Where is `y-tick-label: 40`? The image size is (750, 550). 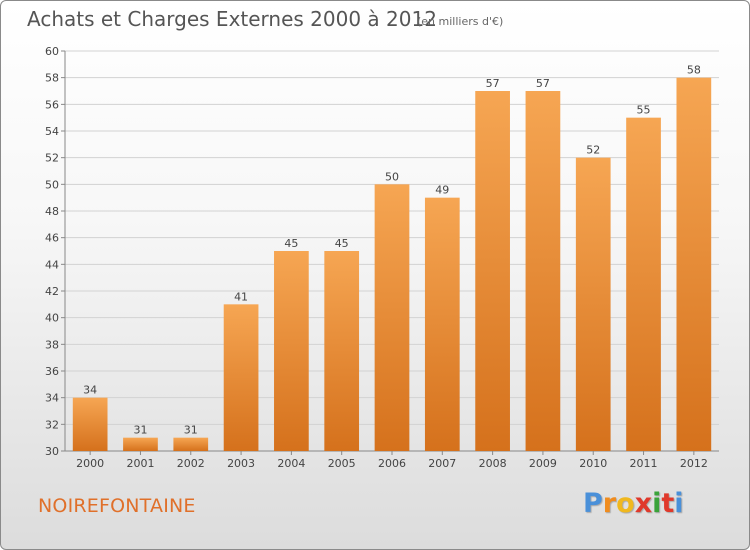
y-tick-label: 40 is located at coordinates (52, 318).